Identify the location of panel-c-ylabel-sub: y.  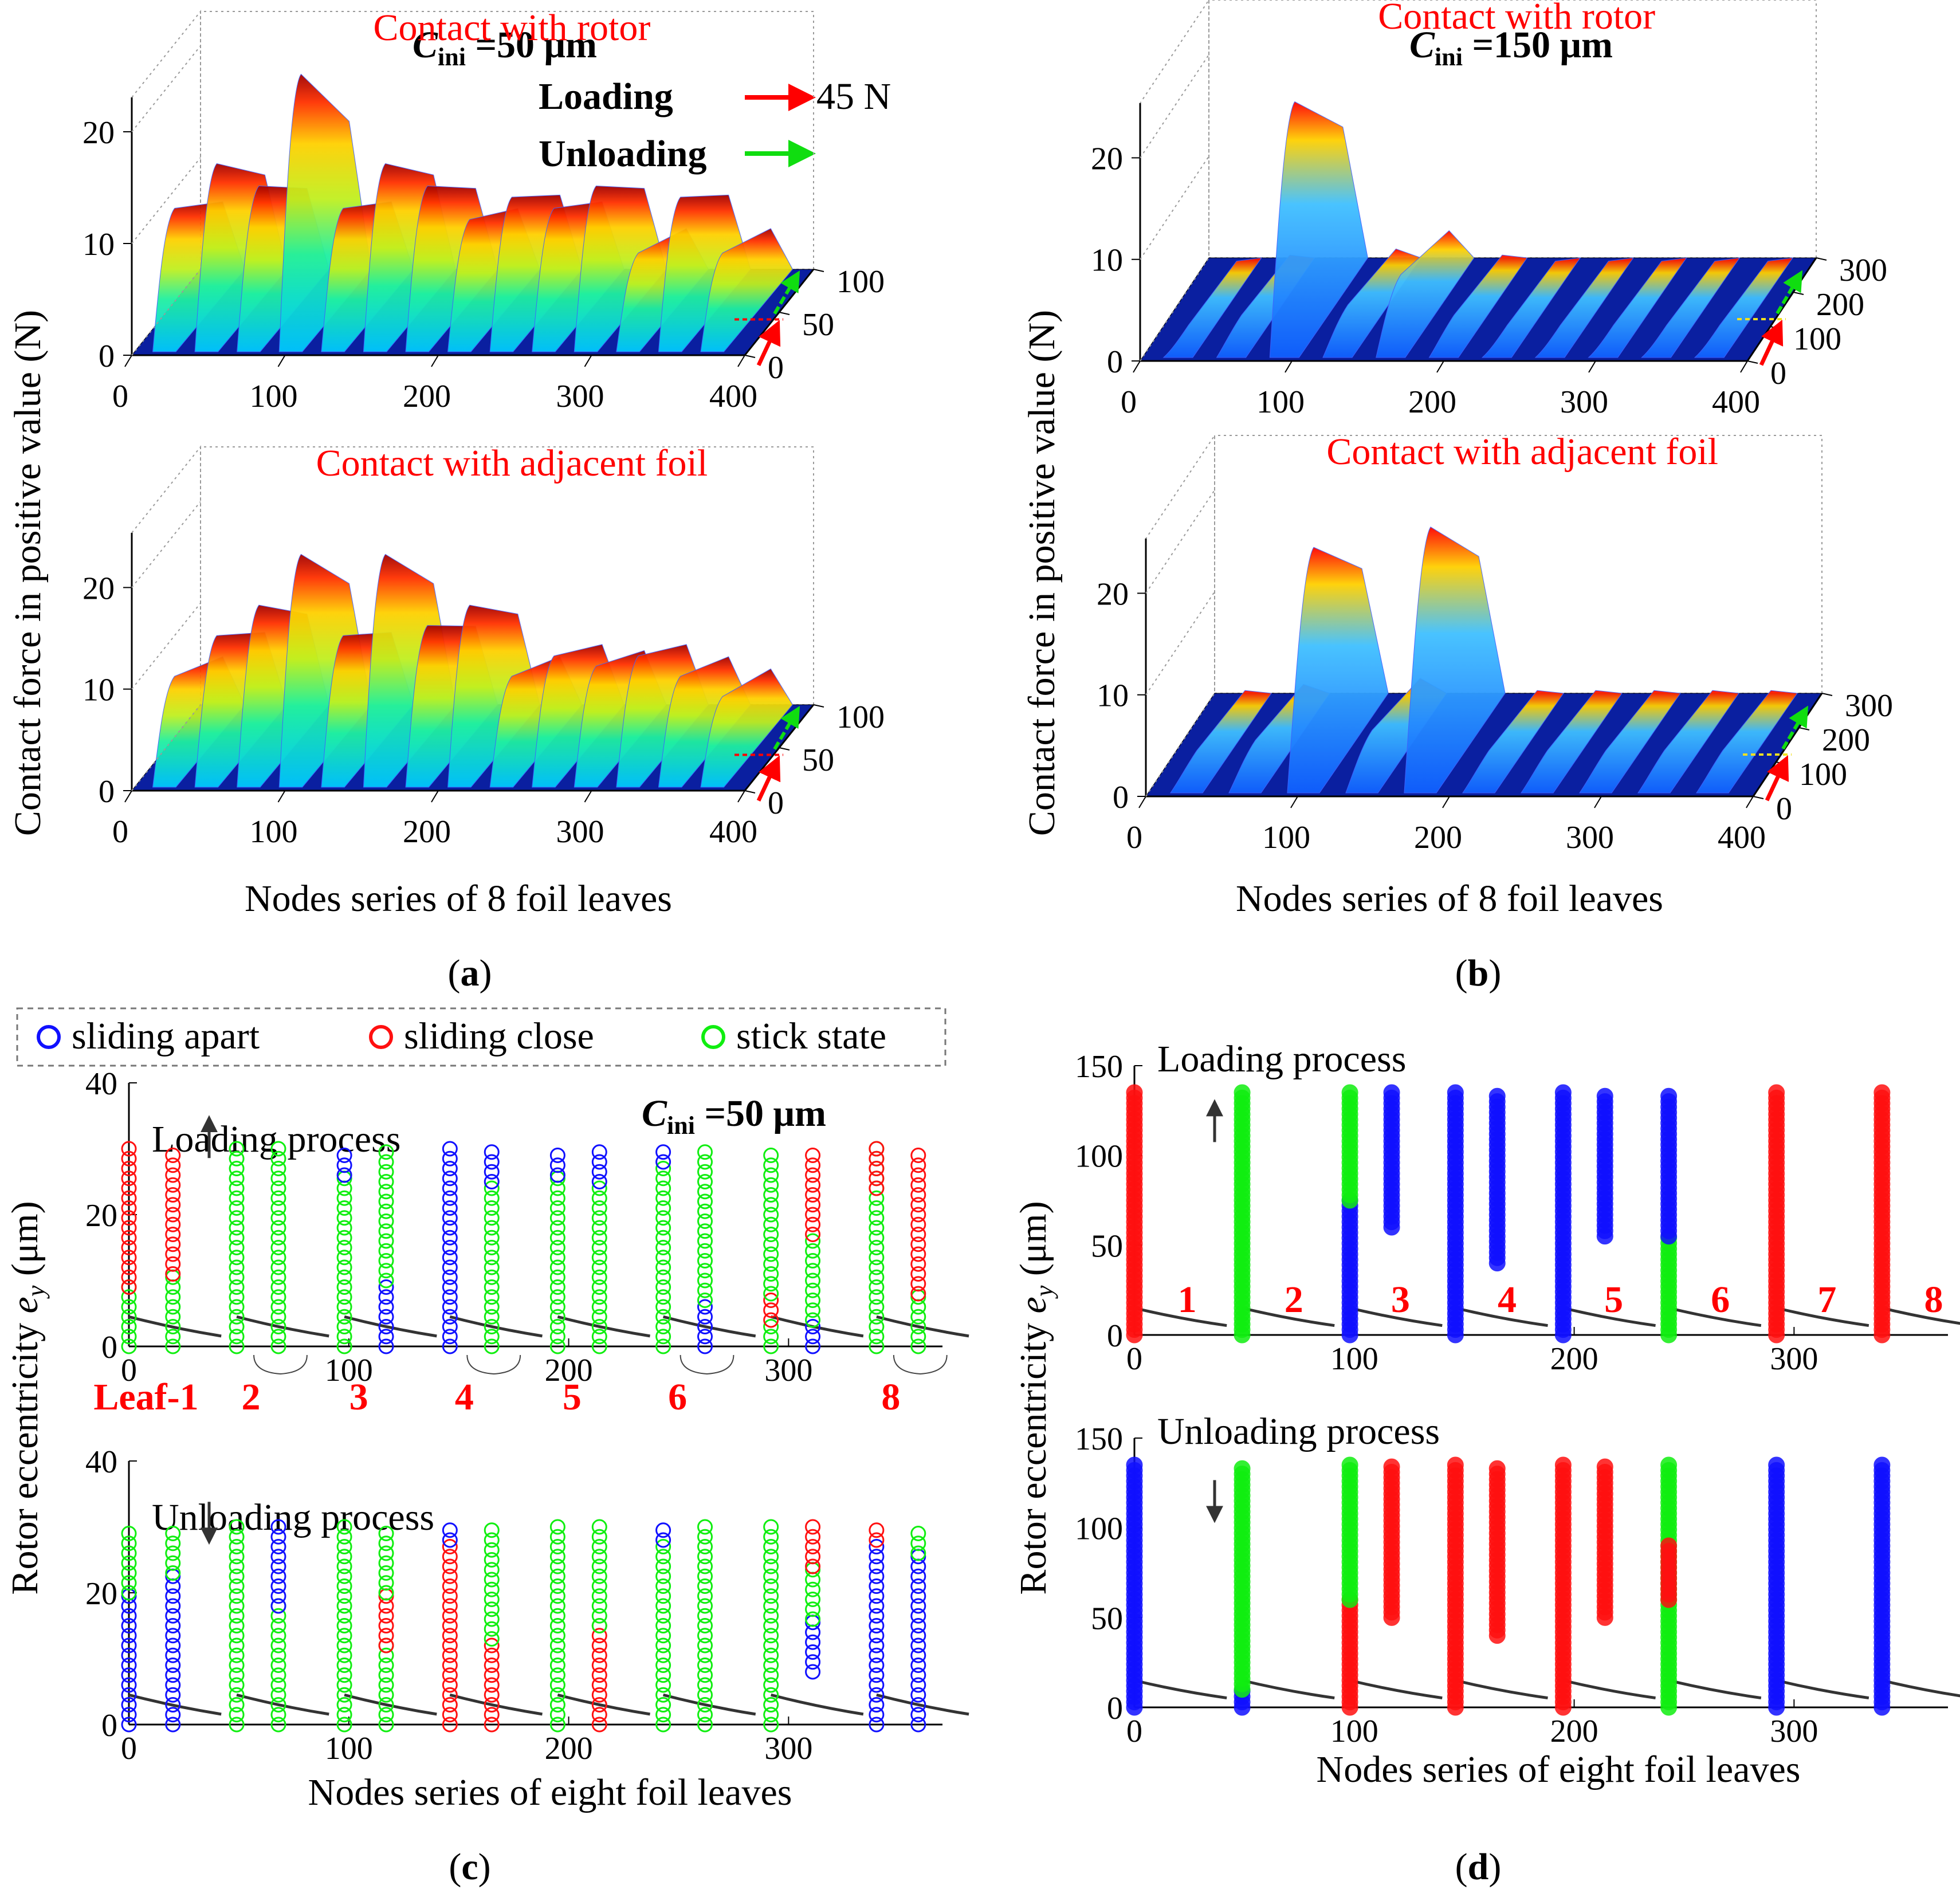
(36, 1292).